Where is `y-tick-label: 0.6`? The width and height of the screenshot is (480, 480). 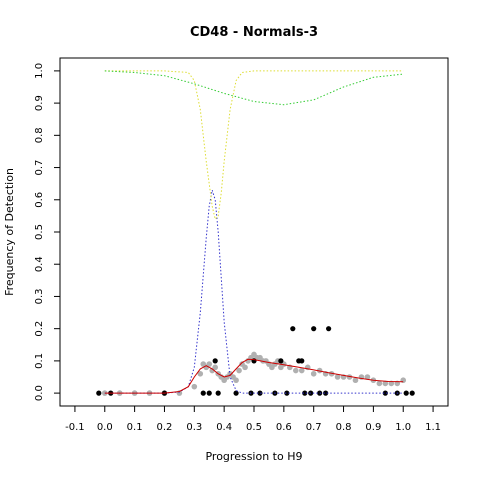 y-tick-label: 0.6 is located at coordinates (39, 200).